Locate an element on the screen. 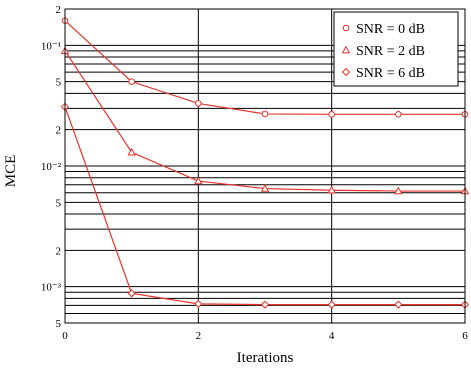 Image resolution: width=471 pixels, height=369 pixels. legend-entry: SNR = 2 dB is located at coordinates (383, 51).